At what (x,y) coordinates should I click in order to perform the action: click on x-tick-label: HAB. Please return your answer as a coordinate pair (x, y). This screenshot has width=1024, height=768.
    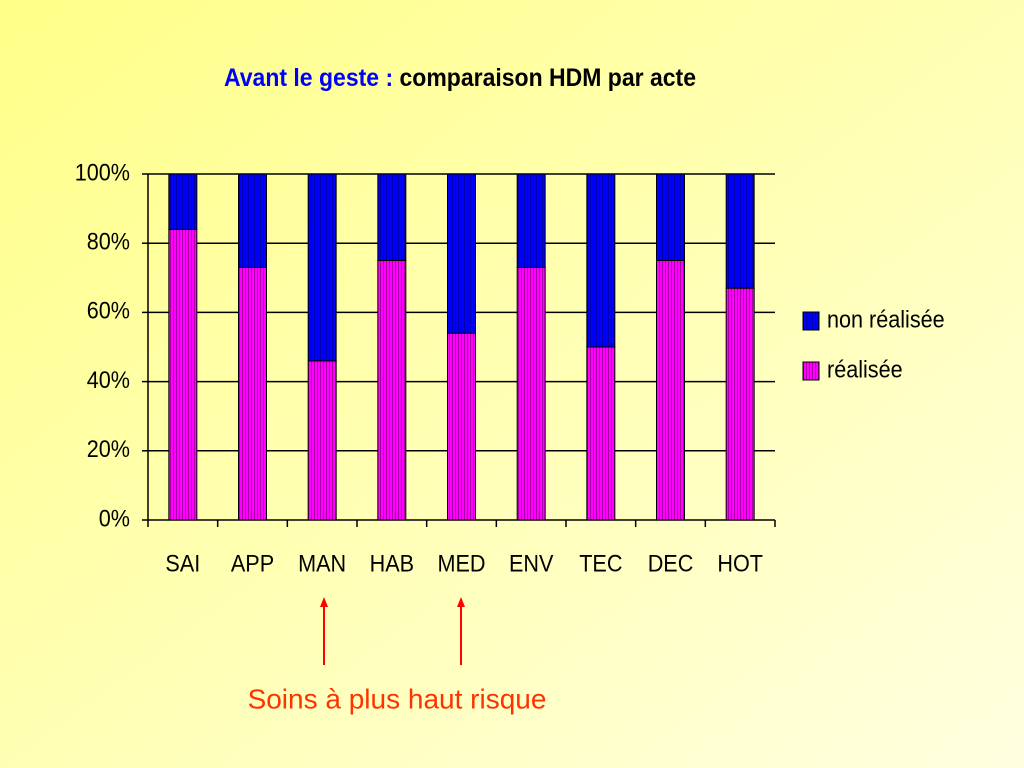
    Looking at the image, I should click on (392, 562).